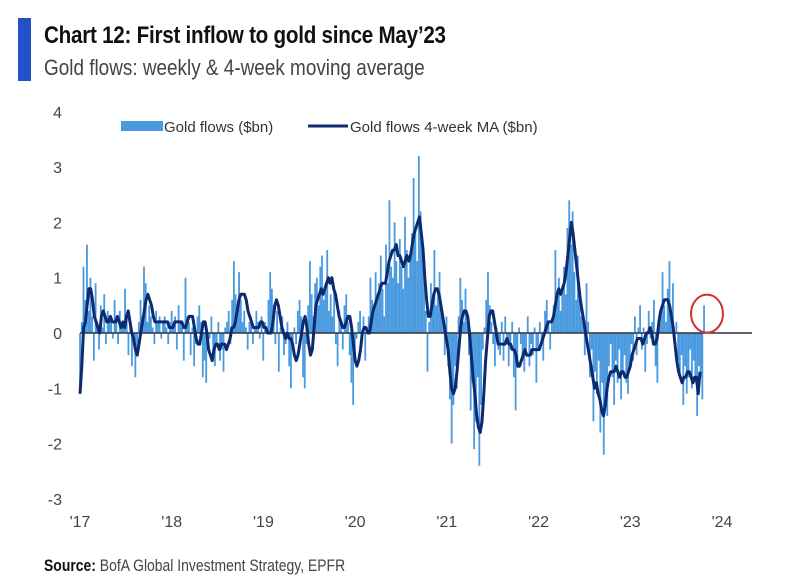 This screenshot has width=800, height=583. What do you see at coordinates (55, 389) in the screenshot?
I see `y-tick-label: -1` at bounding box center [55, 389].